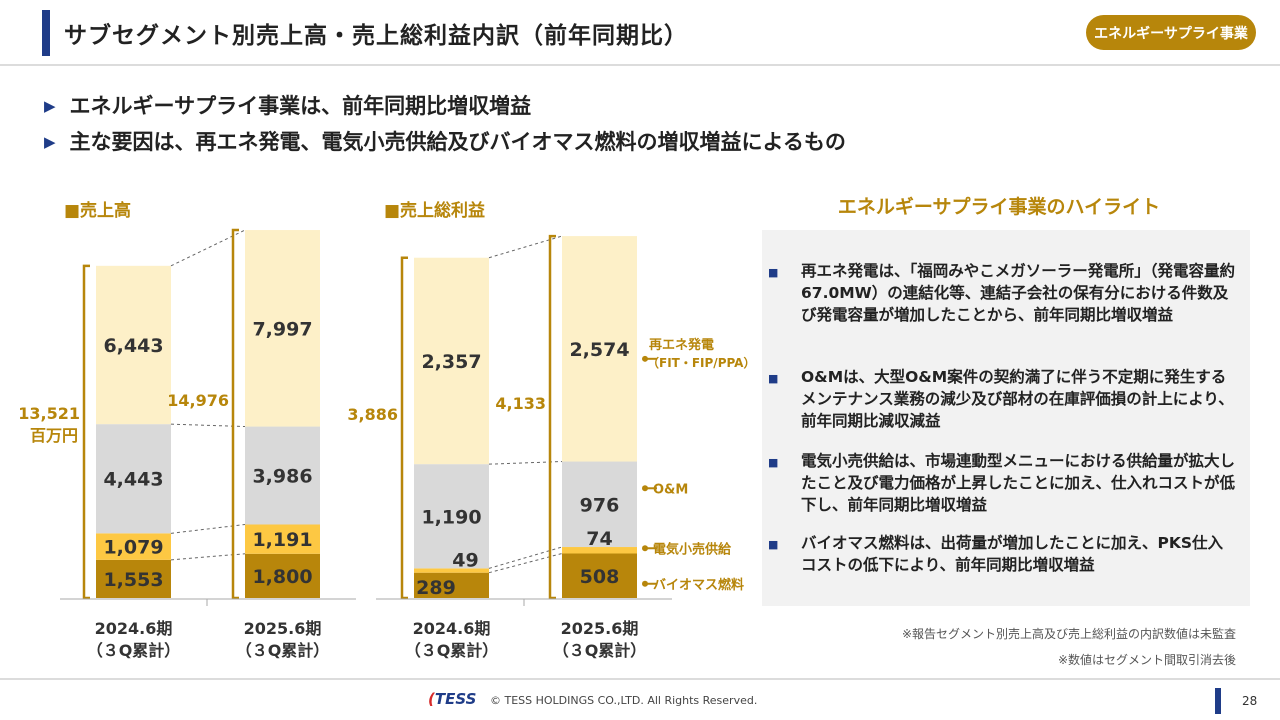  What do you see at coordinates (600, 628) in the screenshot?
I see `gp-category-label: 2025.6期` at bounding box center [600, 628].